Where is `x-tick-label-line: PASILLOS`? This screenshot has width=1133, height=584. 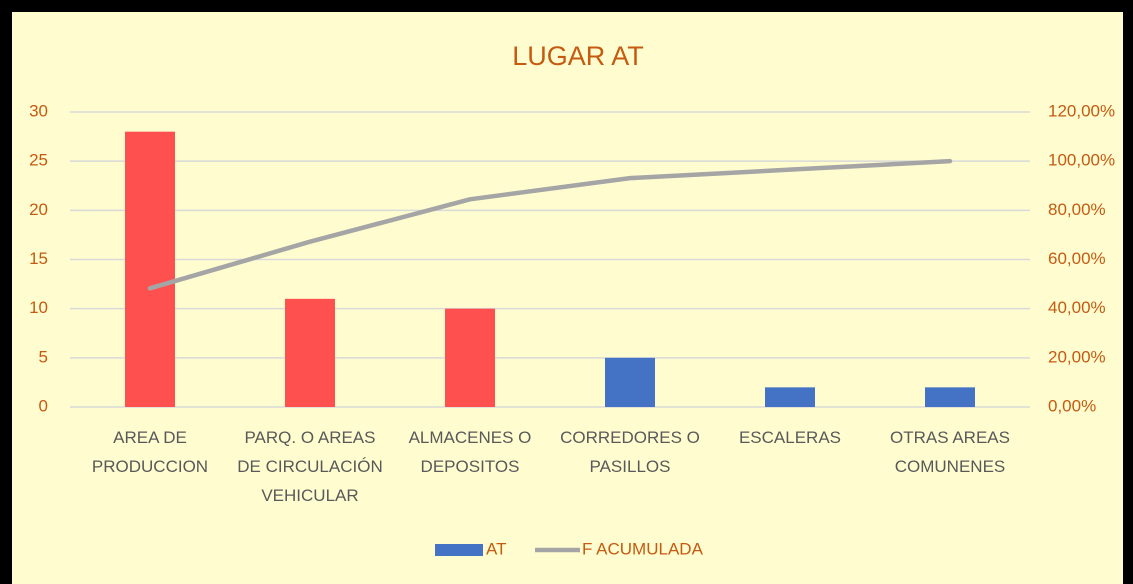
x-tick-label-line: PASILLOS is located at coordinates (630, 466).